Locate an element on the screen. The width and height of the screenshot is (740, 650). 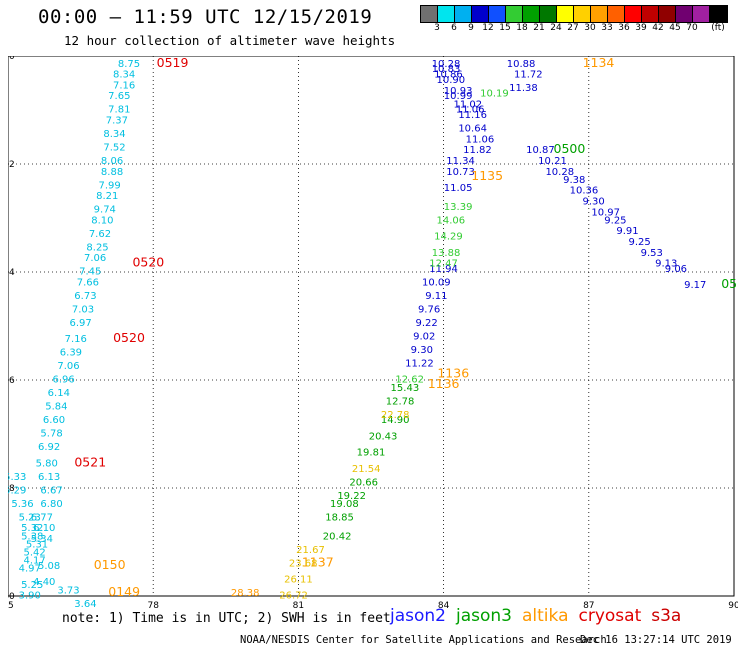
data-point-label: 23.68 is located at coordinates (303, 563).